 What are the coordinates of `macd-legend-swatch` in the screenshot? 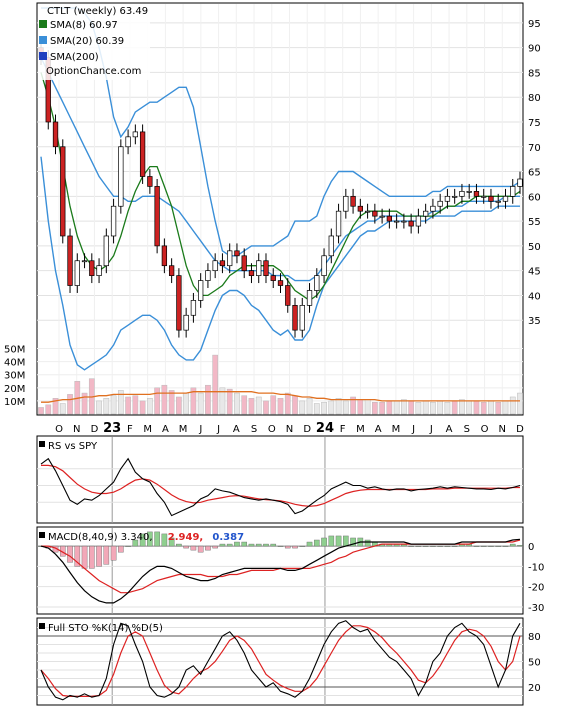 It's located at (42, 535).